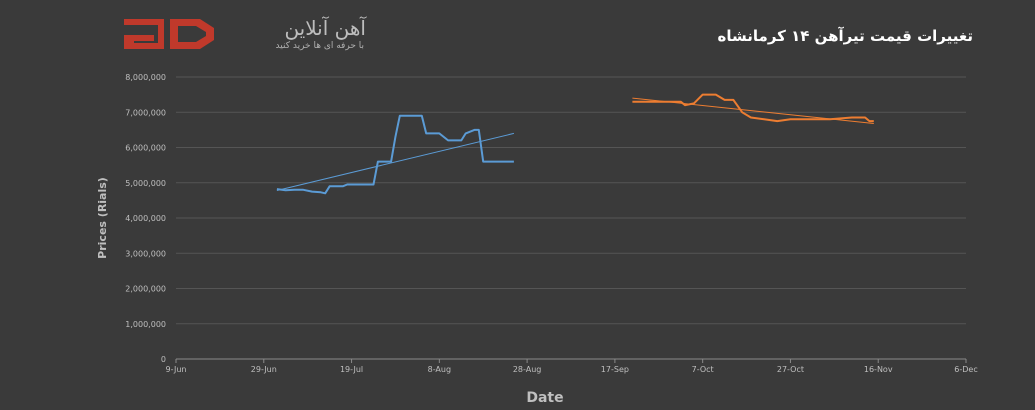 This screenshot has width=1035, height=410. I want to click on x-tick-label: 28-Aug, so click(527, 369).